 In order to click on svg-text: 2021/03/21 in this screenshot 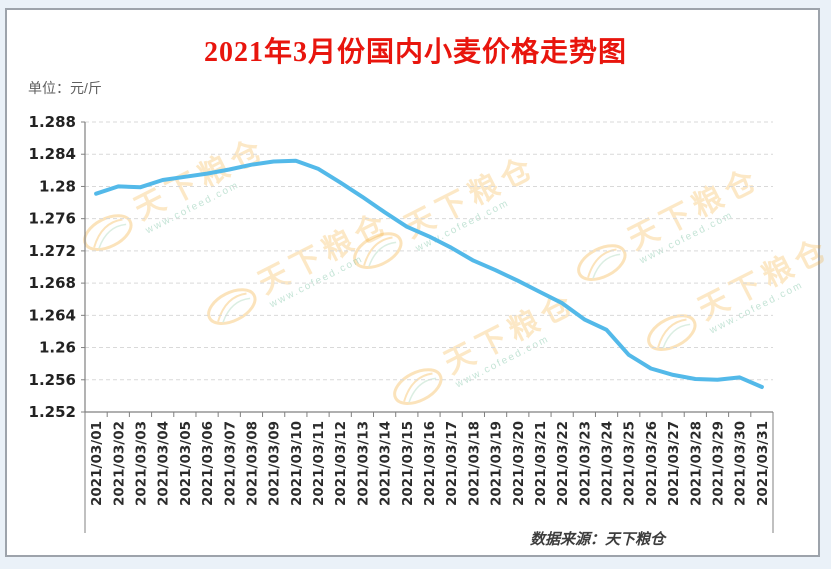, I will do `click(541, 463)`.